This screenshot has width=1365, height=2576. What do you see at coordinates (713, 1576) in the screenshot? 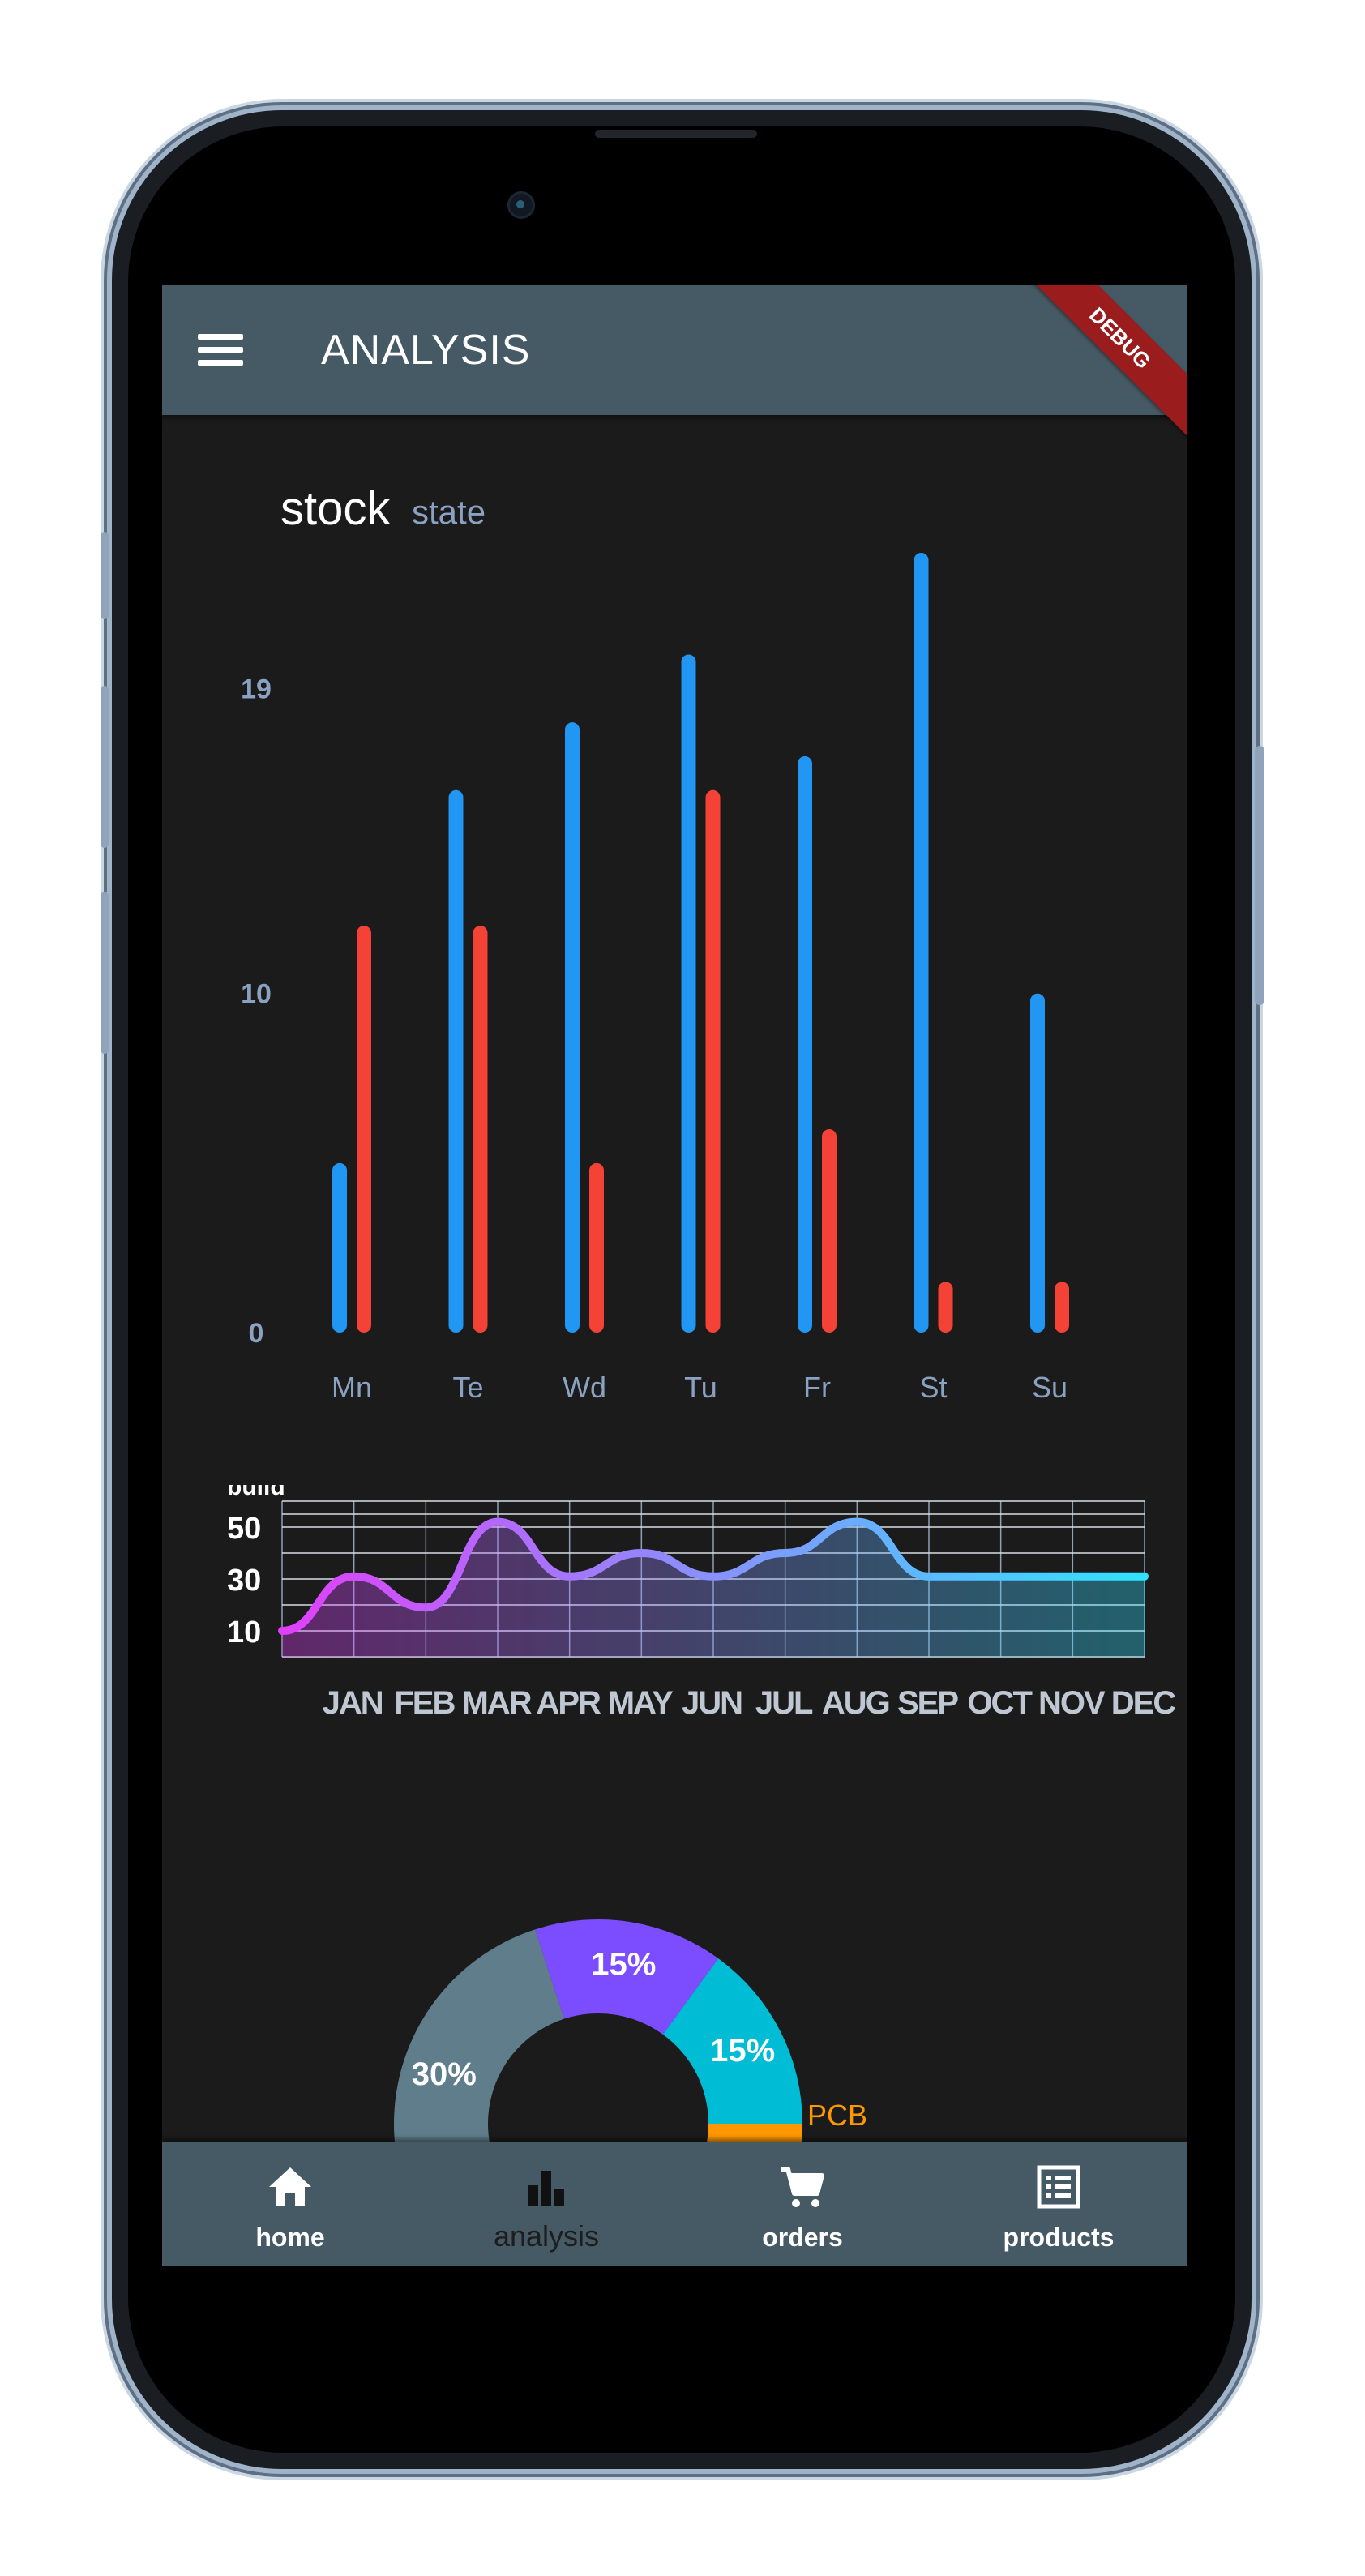
I see `build-line` at bounding box center [713, 1576].